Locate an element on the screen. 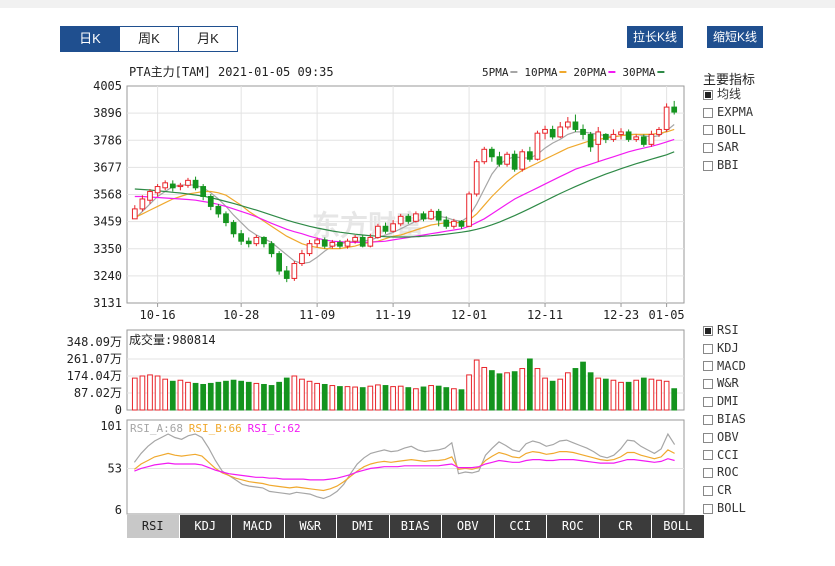 This screenshot has height=566, width=835. tab-w-r: W&R is located at coordinates (310, 526).